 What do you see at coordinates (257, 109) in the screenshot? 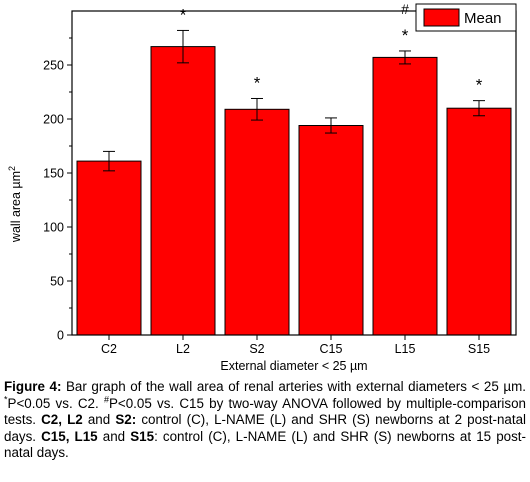
I see `error-bar-s2` at bounding box center [257, 109].